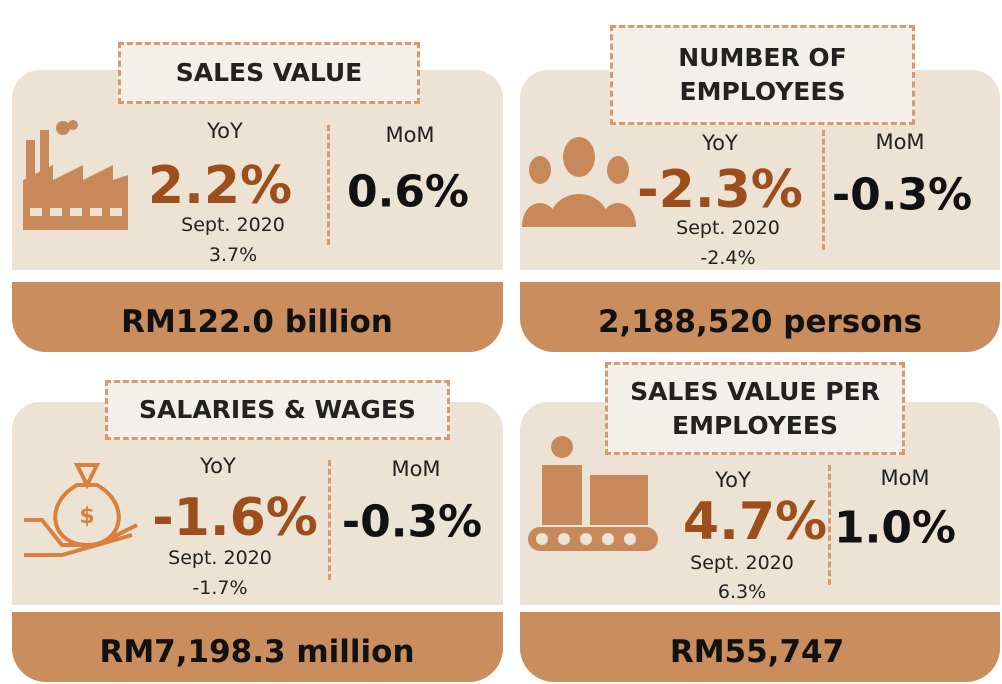 The width and height of the screenshot is (1002, 684). I want to click on card-title: SALARIES & WAGES, so click(277, 410).